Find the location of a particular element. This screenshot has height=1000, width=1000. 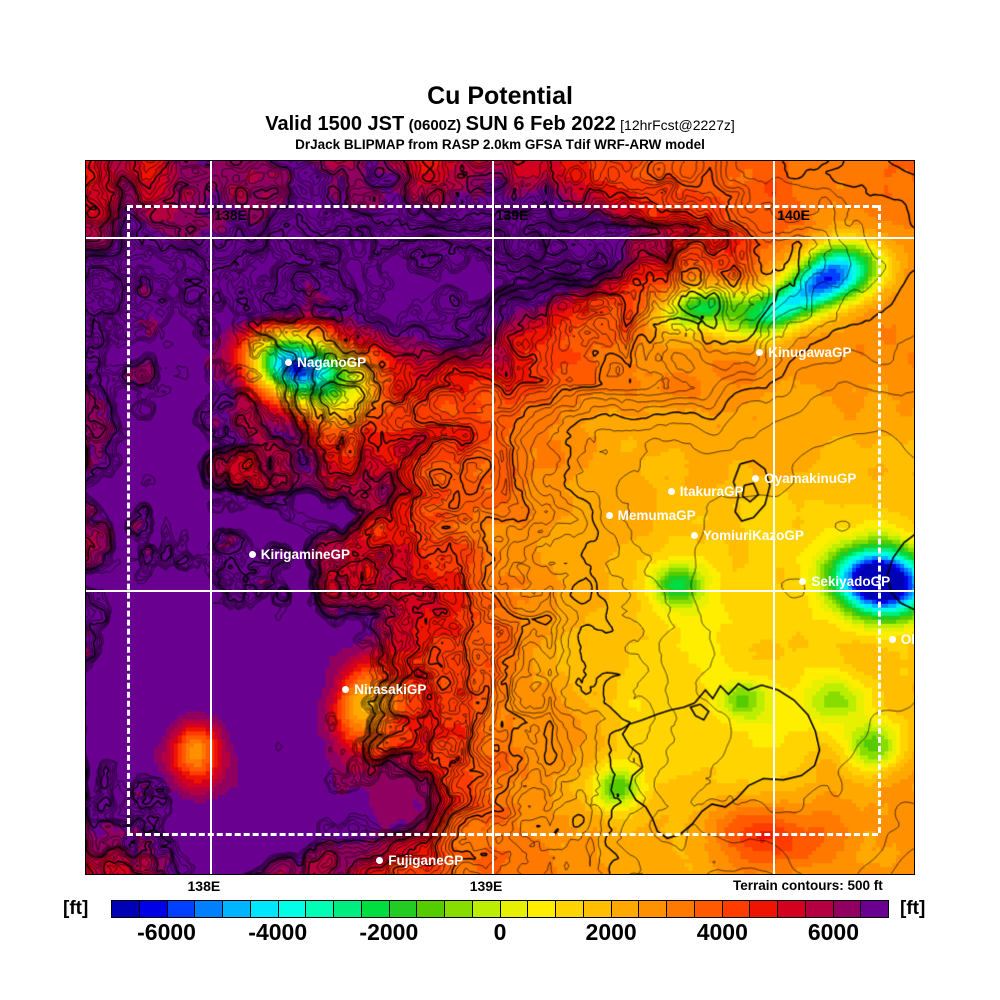

colorbar-tick: -6000 is located at coordinates (166, 932).